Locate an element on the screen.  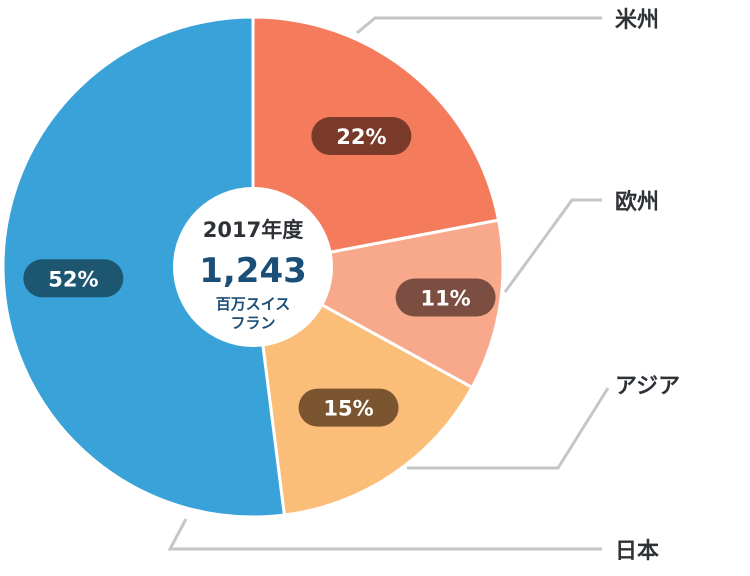
center-year-label: 2017年度 is located at coordinates (253, 230).